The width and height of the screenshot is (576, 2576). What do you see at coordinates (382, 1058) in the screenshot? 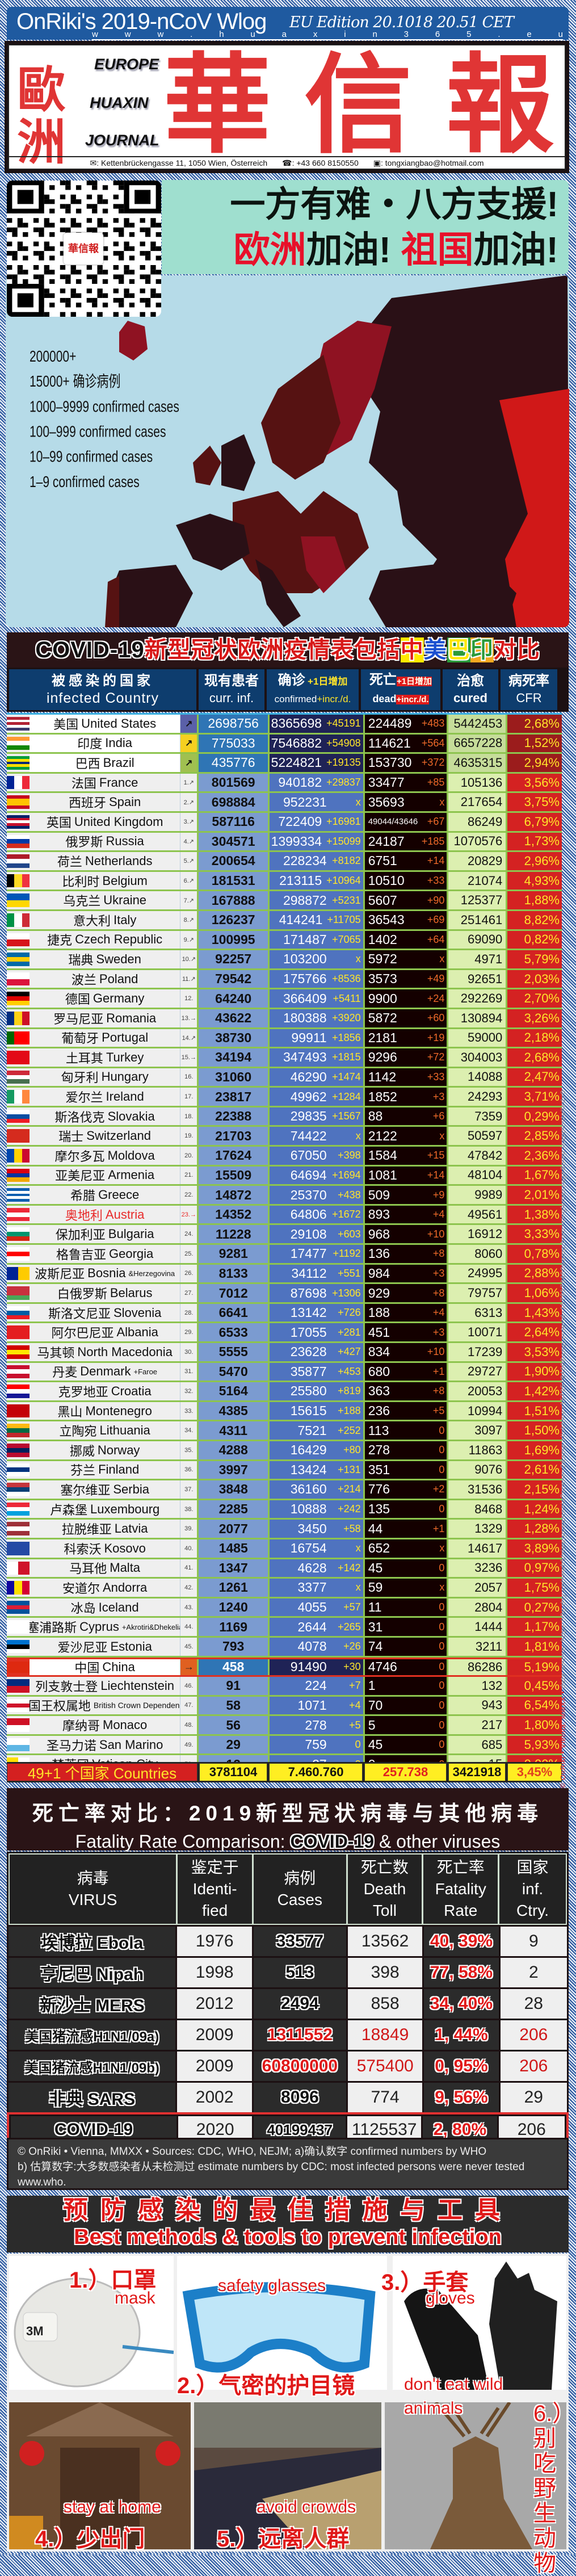
I see `dead-value: 9296` at bounding box center [382, 1058].